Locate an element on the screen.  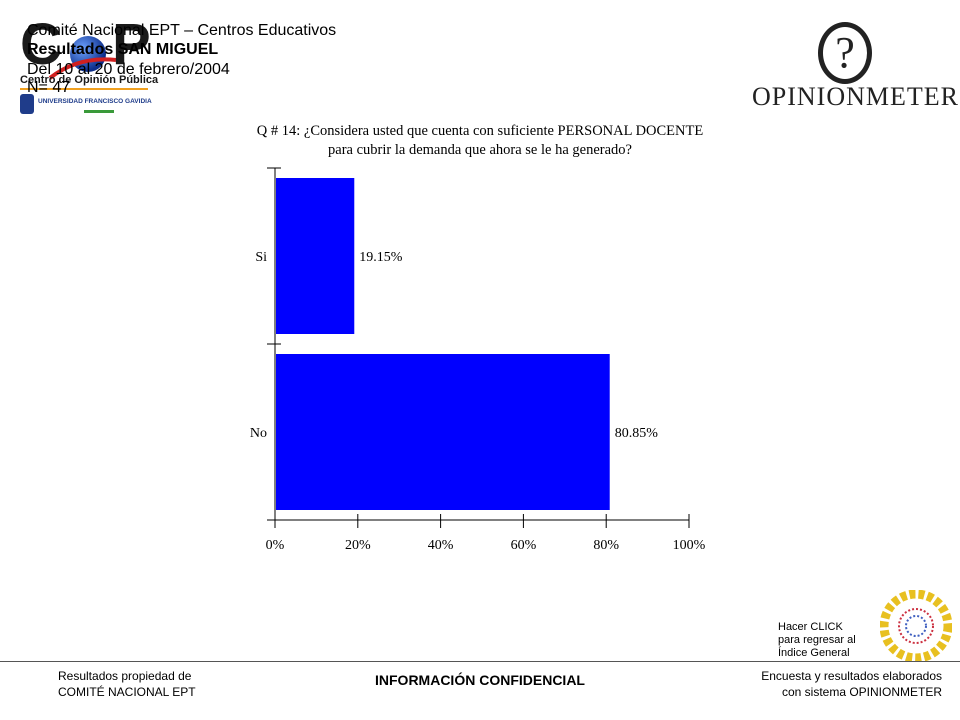
cop-logo-university: UNIVERSIDAD FRANCISCO GAVIDIA is located at coordinates (95, 101).